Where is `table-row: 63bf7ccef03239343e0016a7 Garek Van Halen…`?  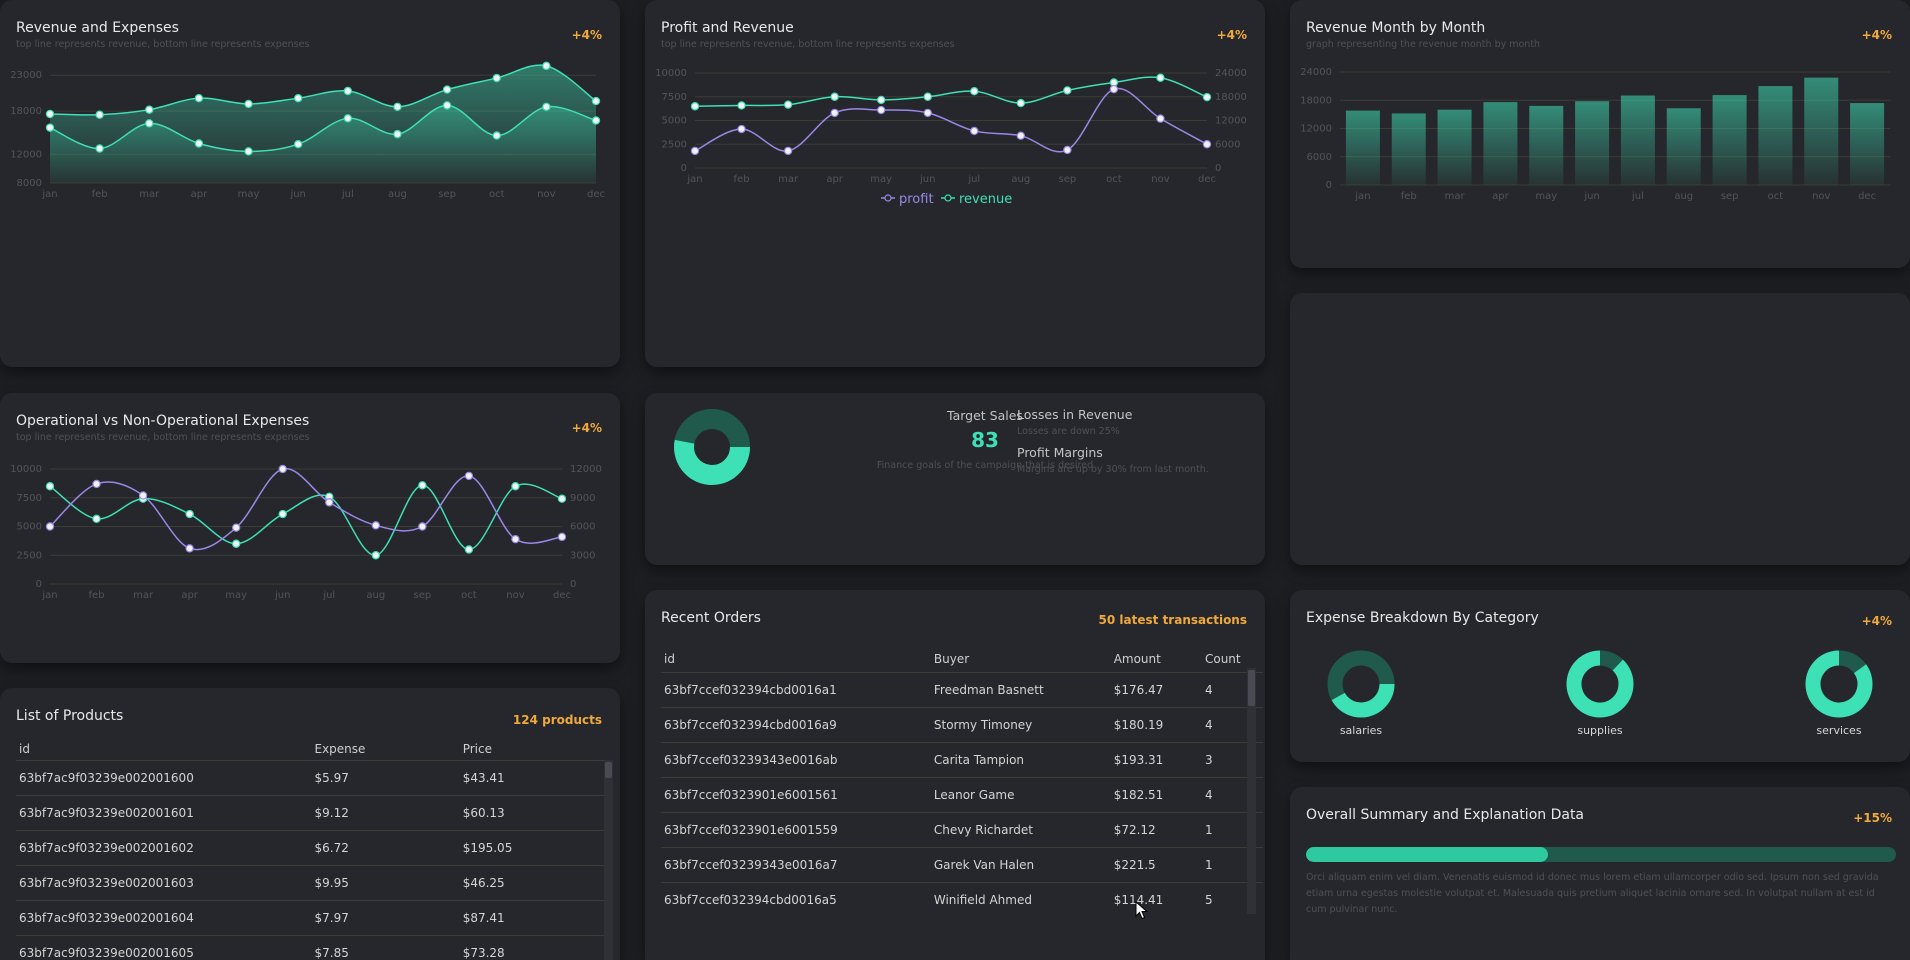
table-row: 63bf7ccef03239343e0016a7 Garek Van Halen… is located at coordinates (962, 865).